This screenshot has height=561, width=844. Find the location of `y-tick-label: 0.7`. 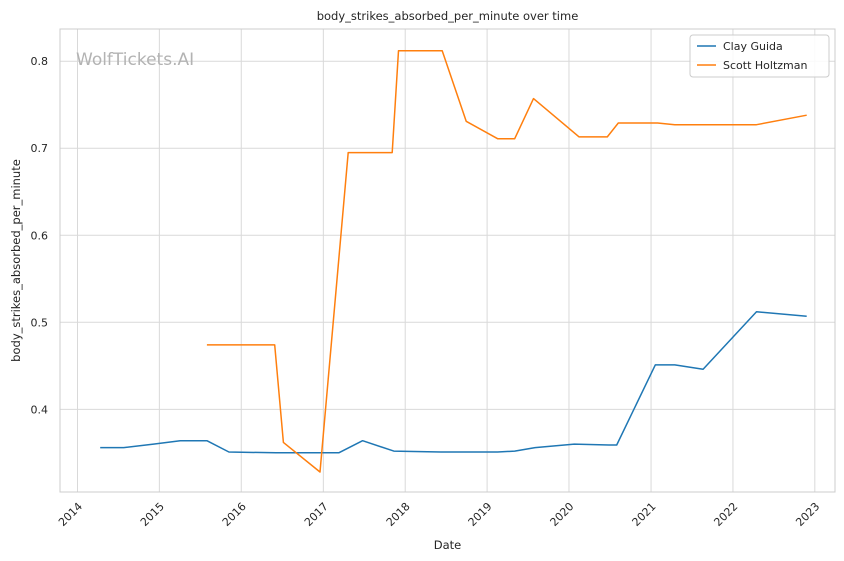

y-tick-label: 0.7 is located at coordinates (40, 148).